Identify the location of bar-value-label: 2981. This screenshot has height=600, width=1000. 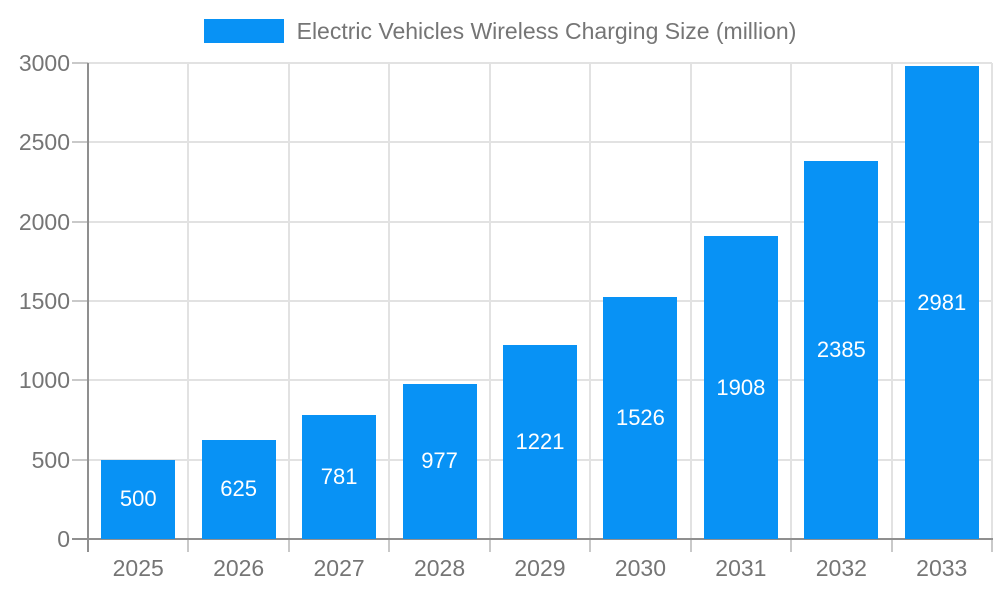
(942, 302).